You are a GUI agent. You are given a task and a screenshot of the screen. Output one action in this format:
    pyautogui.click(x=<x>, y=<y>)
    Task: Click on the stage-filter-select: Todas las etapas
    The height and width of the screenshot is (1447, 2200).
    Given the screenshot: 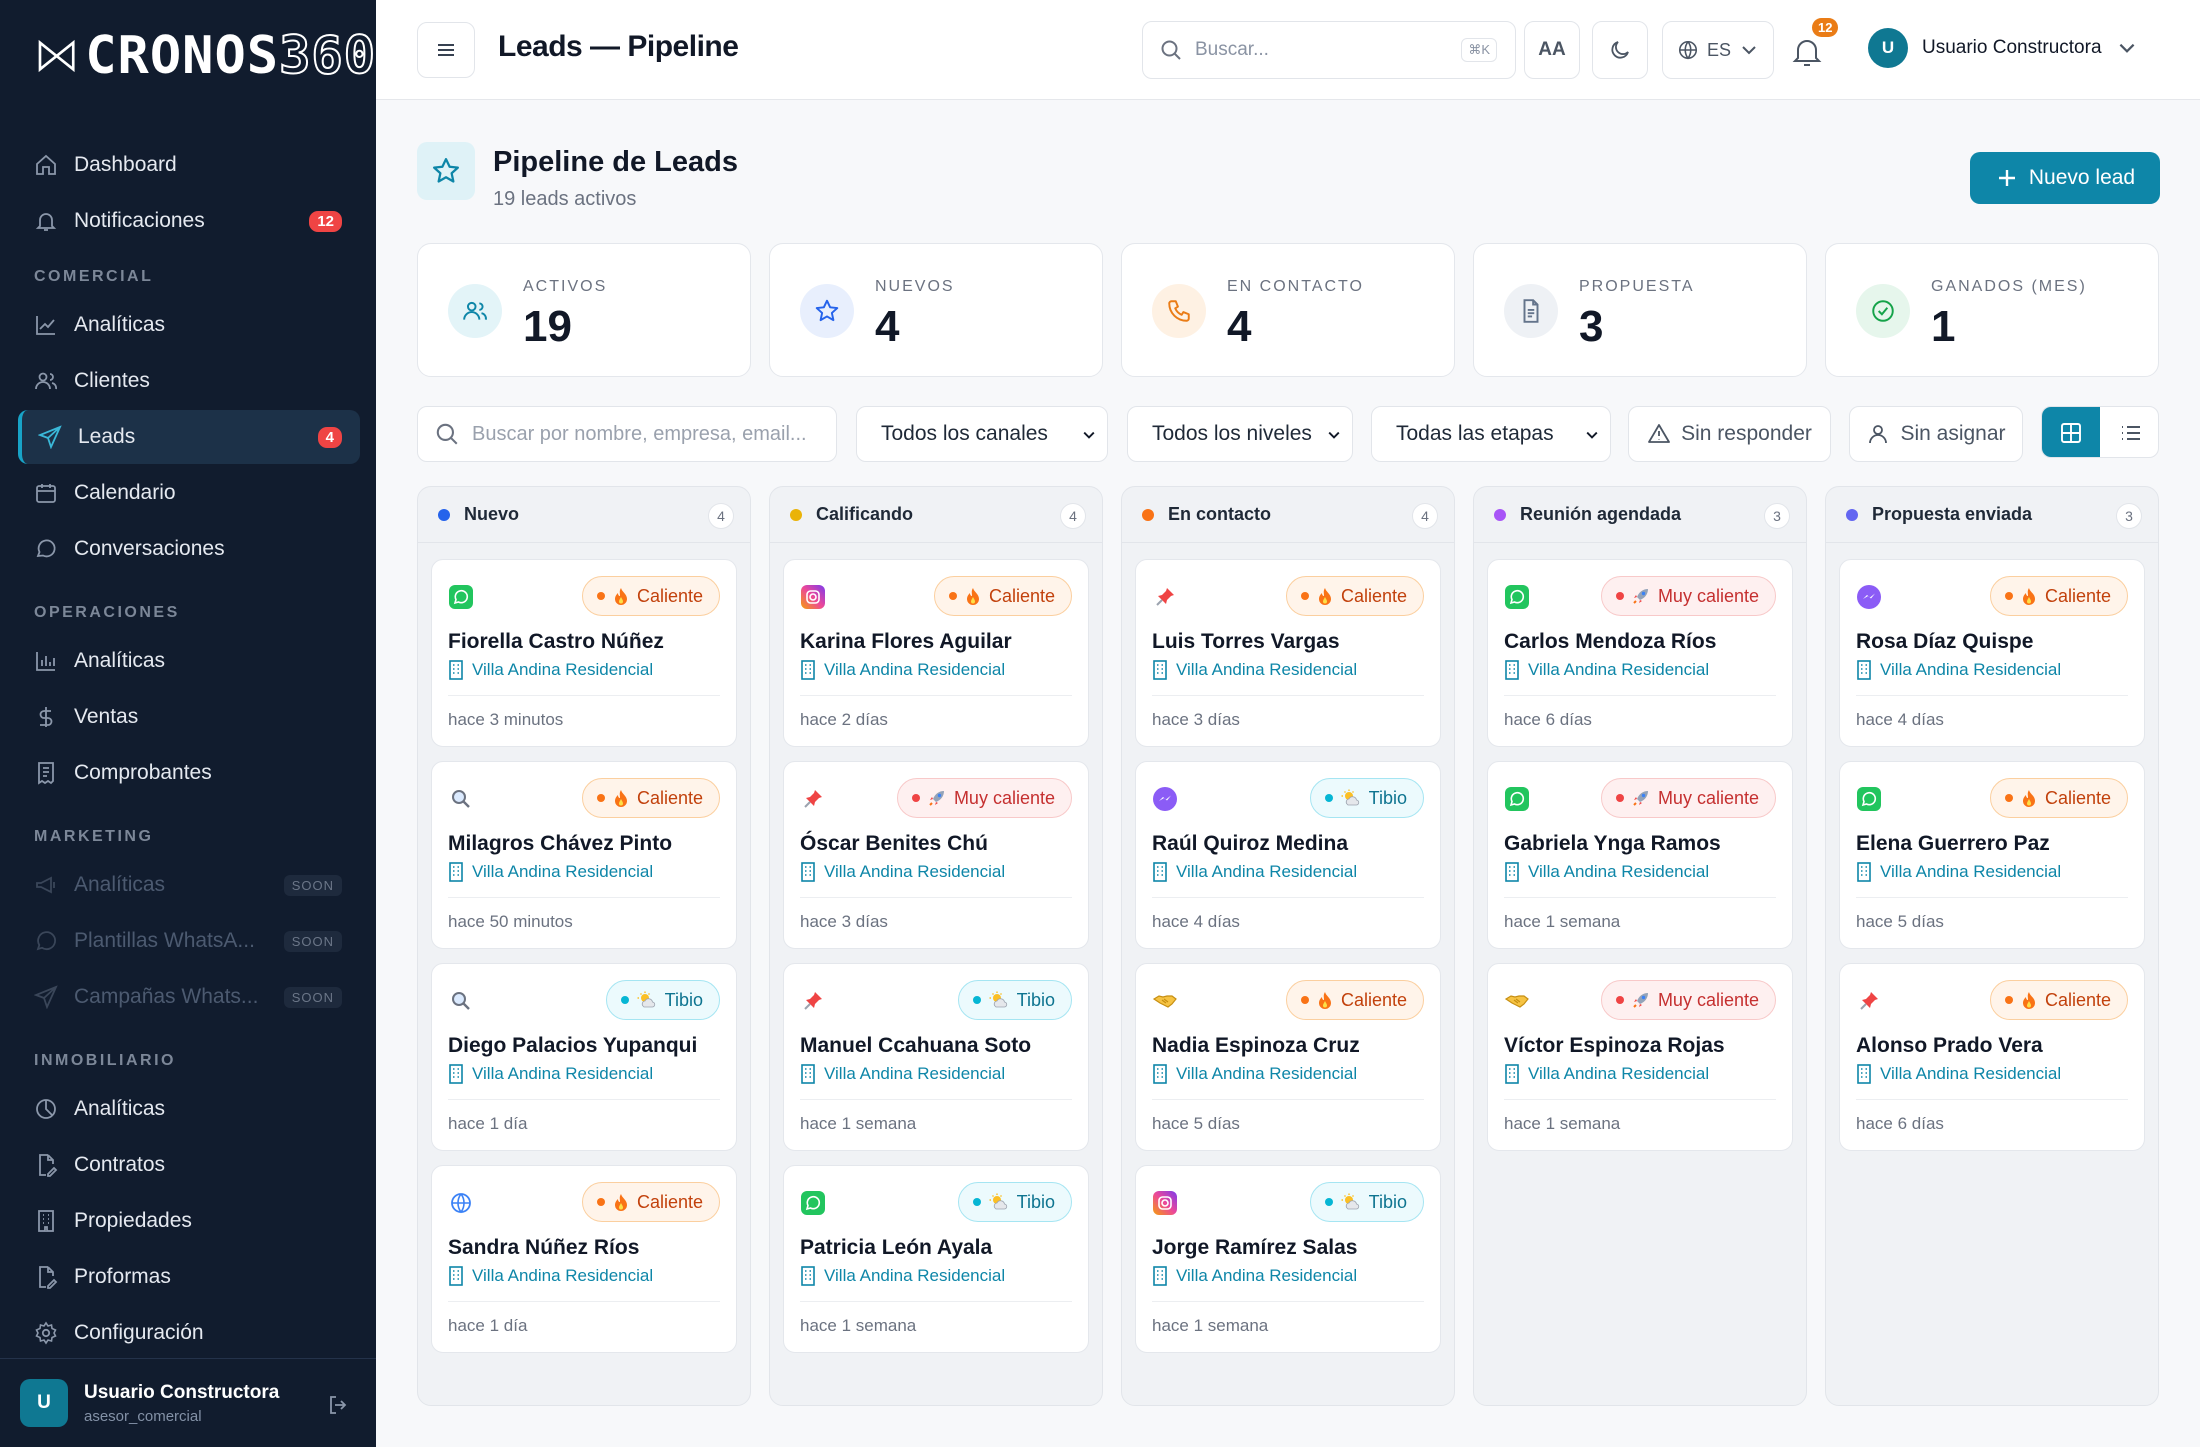 What is the action you would take?
    pyautogui.click(x=1491, y=434)
    